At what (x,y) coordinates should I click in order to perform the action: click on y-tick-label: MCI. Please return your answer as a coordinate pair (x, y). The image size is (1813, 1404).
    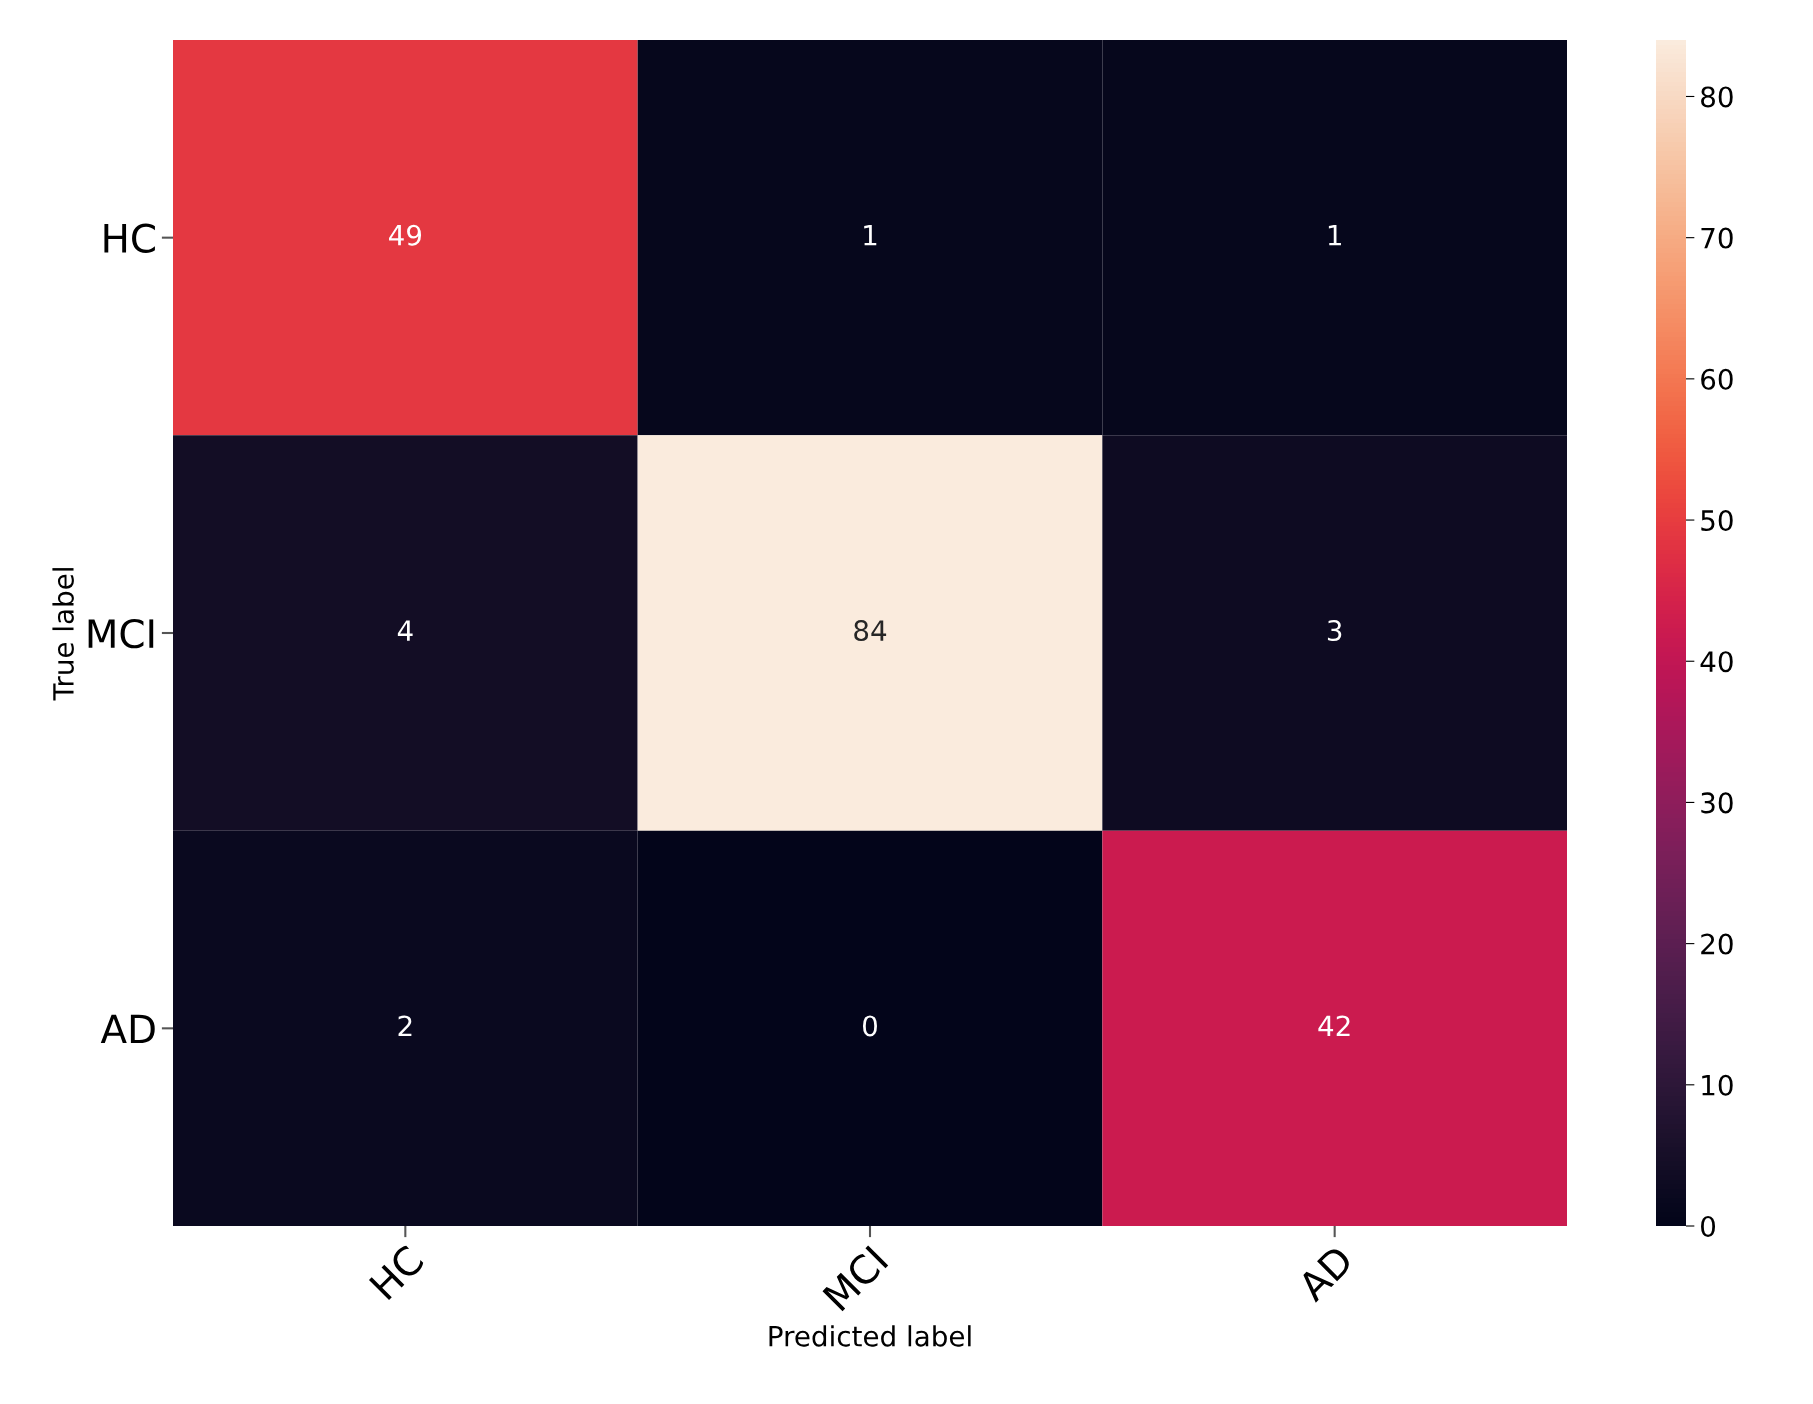
    Looking at the image, I should click on (121, 633).